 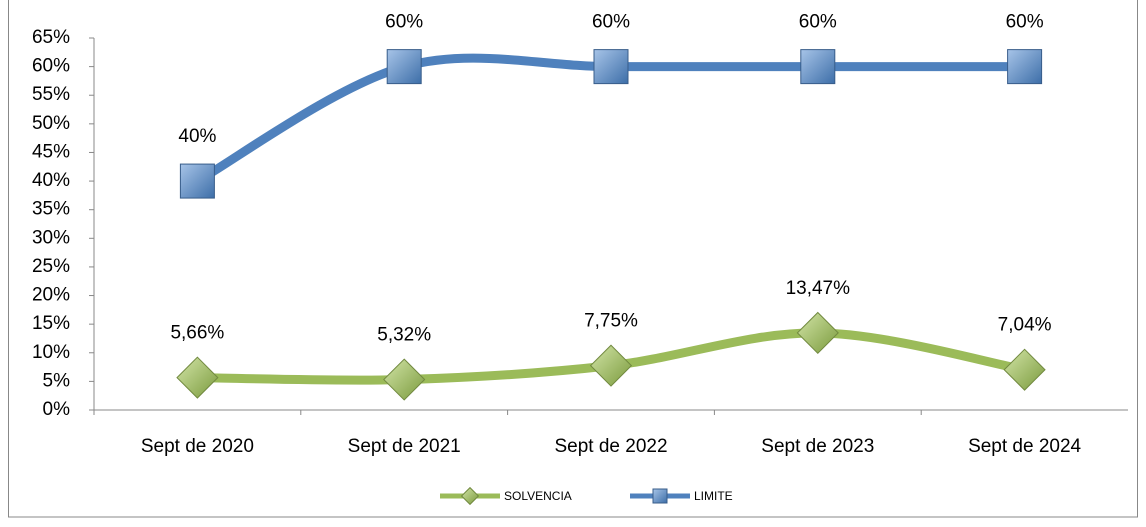 What do you see at coordinates (51, 209) in the screenshot?
I see `y-tick-label: 35%` at bounding box center [51, 209].